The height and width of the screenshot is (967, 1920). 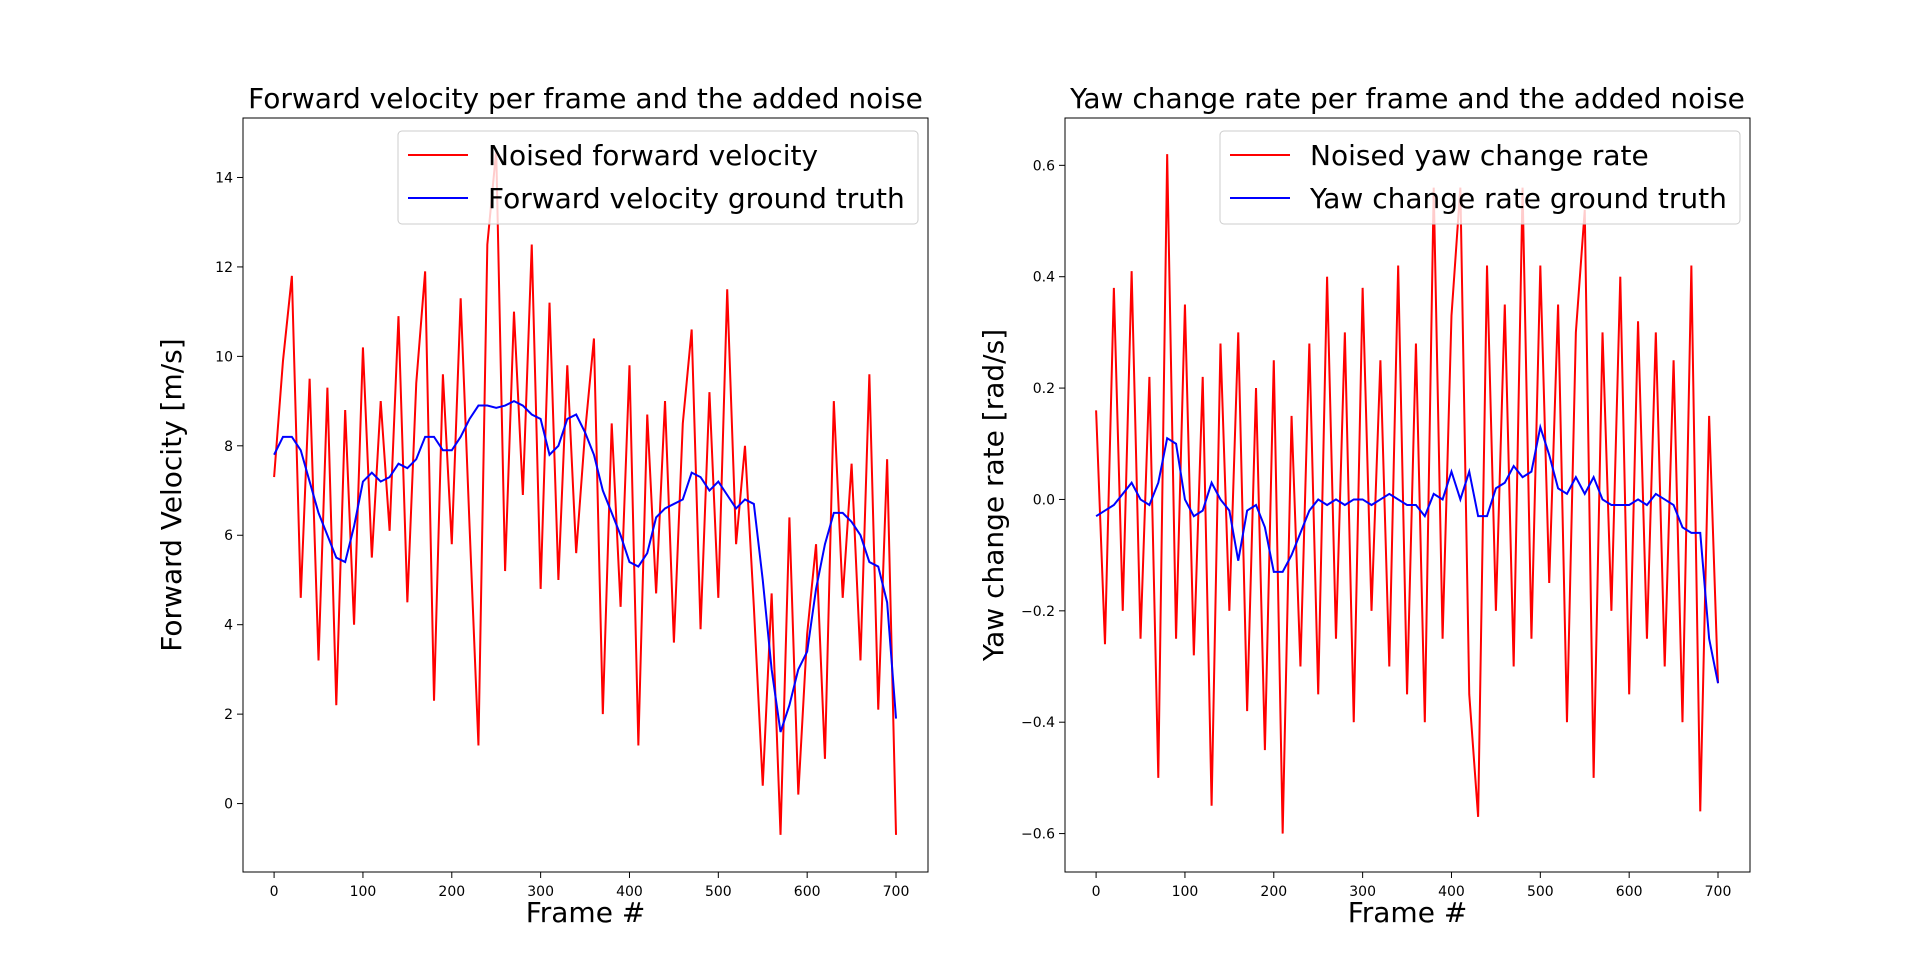 I want to click on y-tick-label: 10, so click(x=224, y=357).